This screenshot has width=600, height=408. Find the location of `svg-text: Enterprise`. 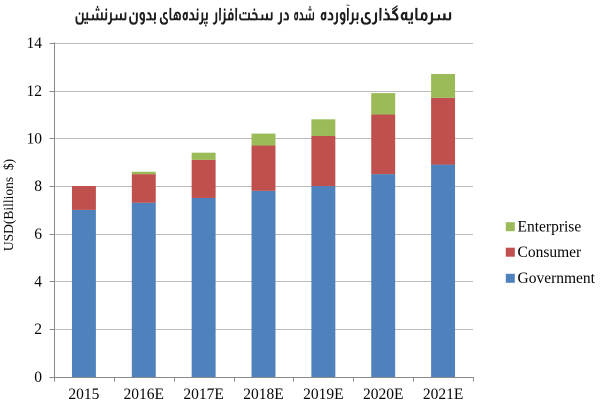

svg-text: Enterprise is located at coordinates (550, 227).